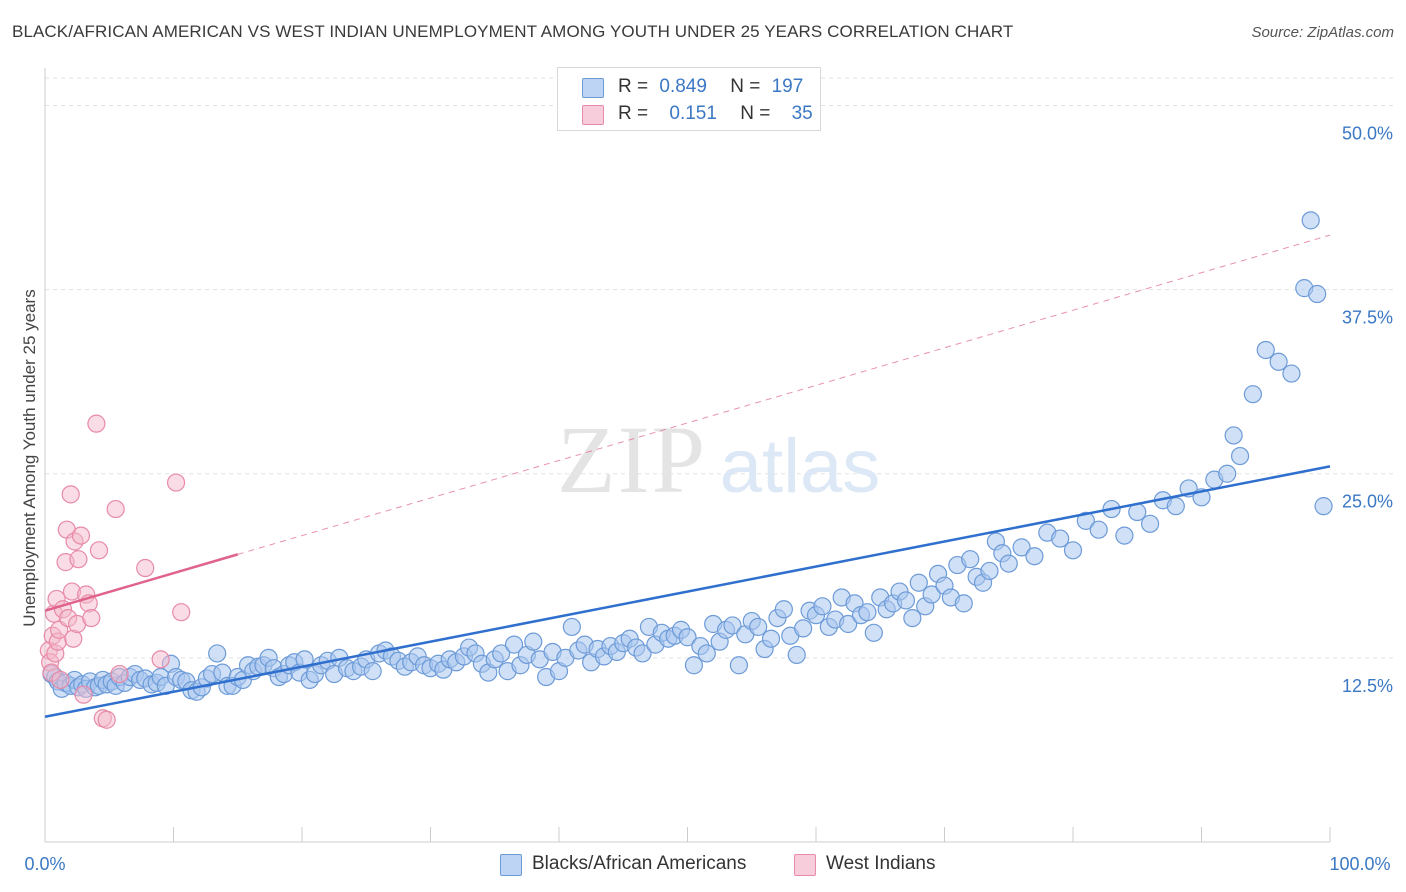 This screenshot has width=1406, height=892. Describe the element at coordinates (1322, 32) in the screenshot. I see `source-label: Source: ZipAtlas.com` at that location.